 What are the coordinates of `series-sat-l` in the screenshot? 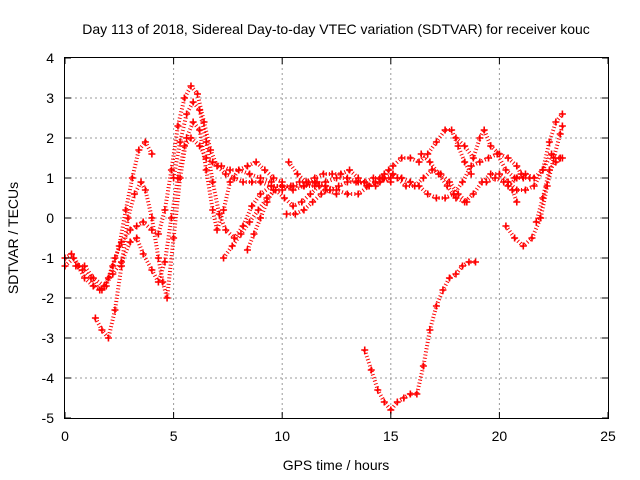 It's located at (490, 178).